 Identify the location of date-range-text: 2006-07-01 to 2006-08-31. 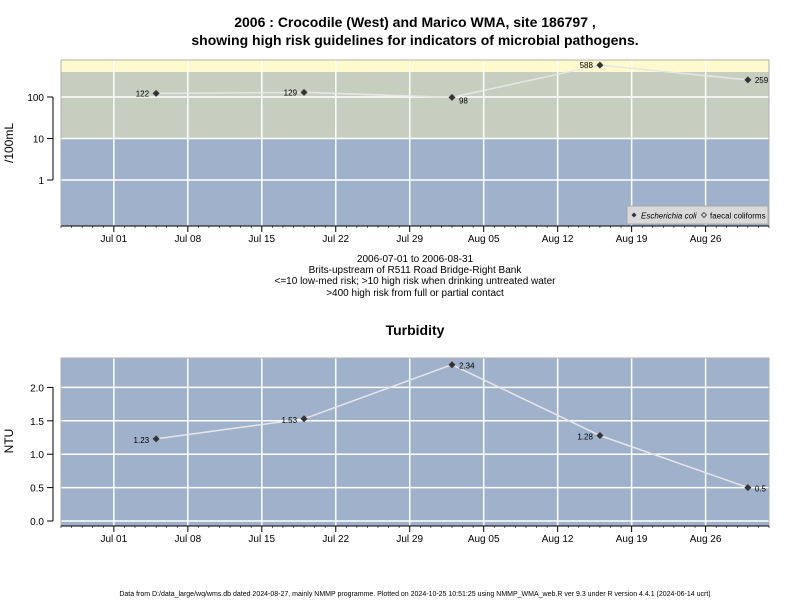
(415, 259).